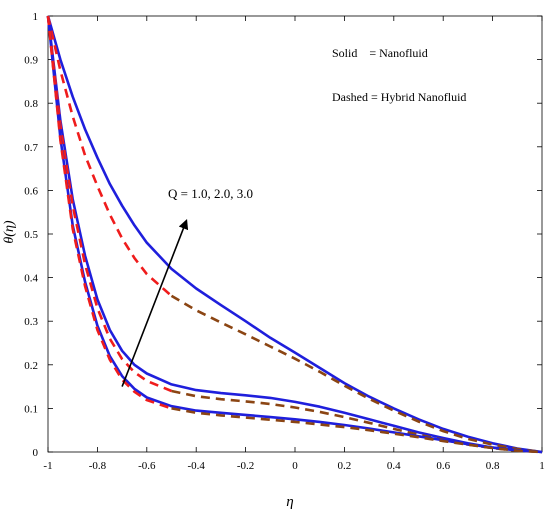 This screenshot has height=516, width=550. I want to click on x-tick-label: 0.2, so click(345, 466).